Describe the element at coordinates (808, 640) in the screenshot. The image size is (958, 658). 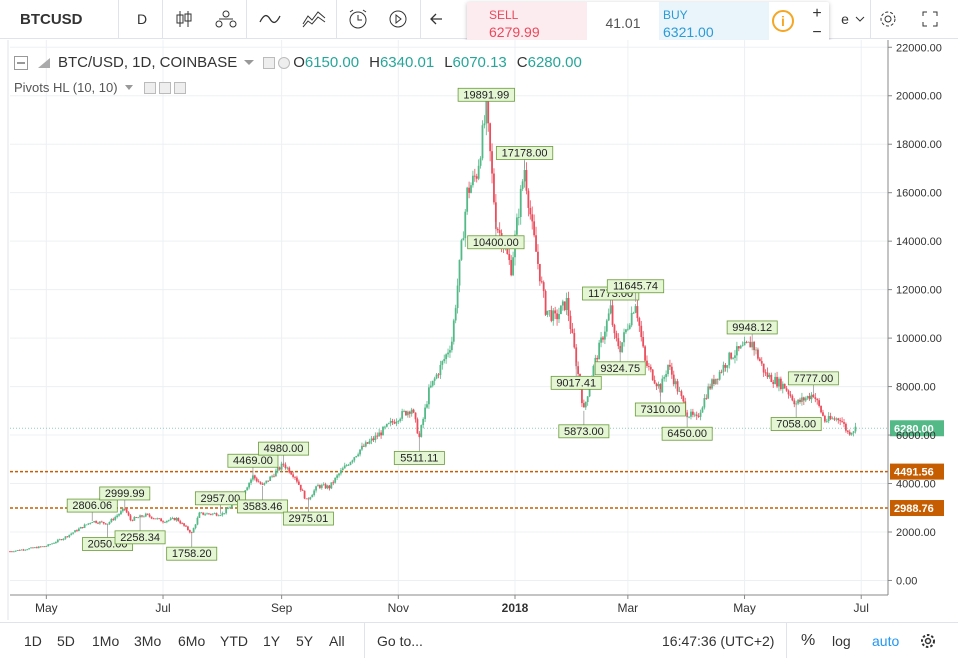
I see `percent-toggle: %` at that location.